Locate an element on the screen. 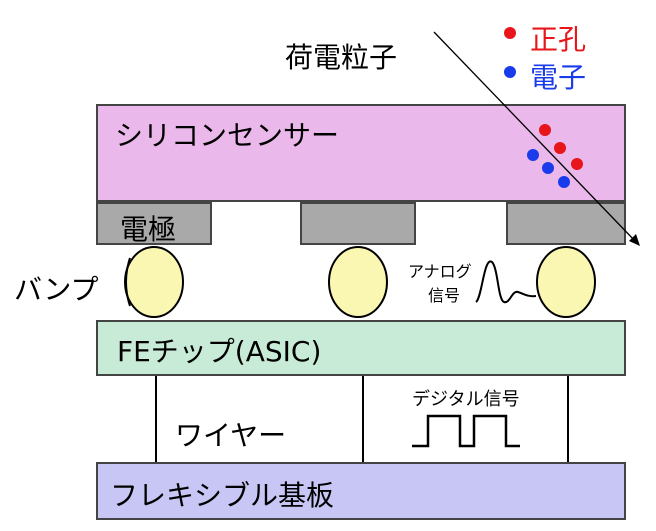 The image size is (656, 531). digital-signal-label: デジタル信号 is located at coordinates (466, 399).